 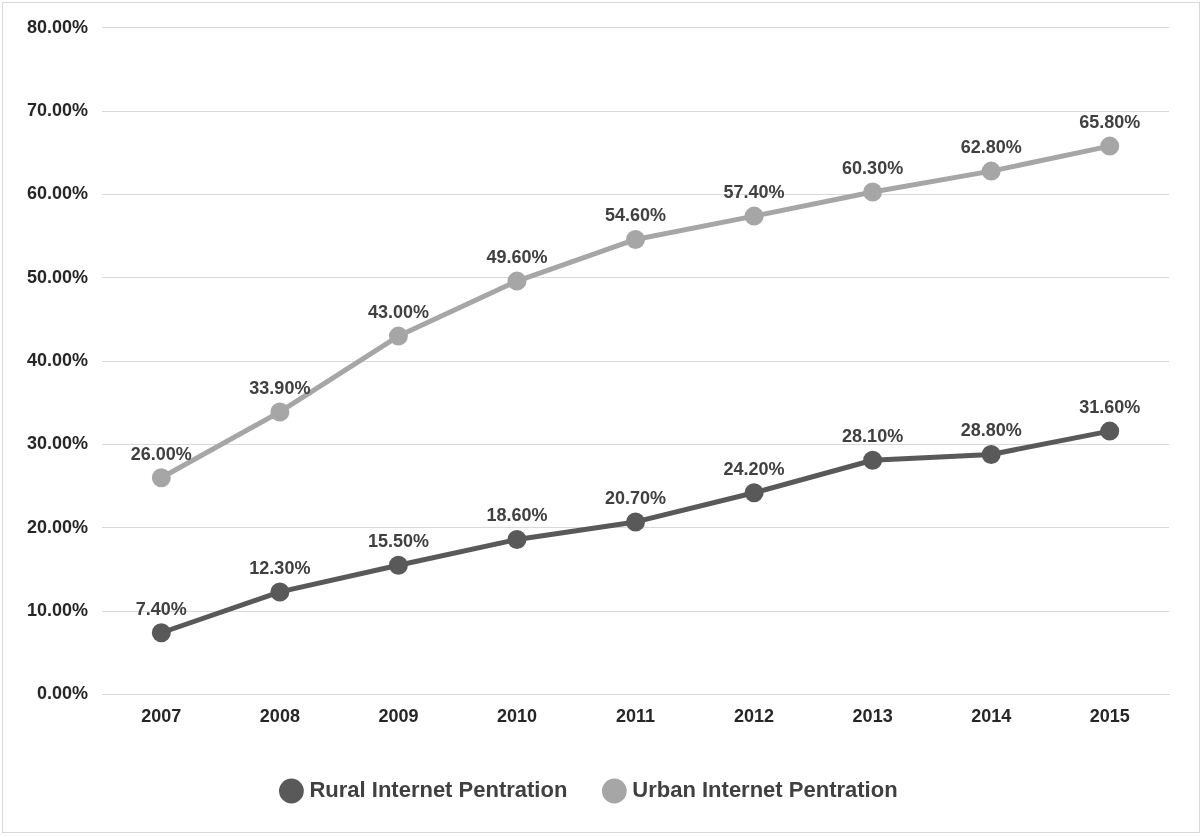 What do you see at coordinates (63, 693) in the screenshot?
I see `y-tick-label: 0.00%` at bounding box center [63, 693].